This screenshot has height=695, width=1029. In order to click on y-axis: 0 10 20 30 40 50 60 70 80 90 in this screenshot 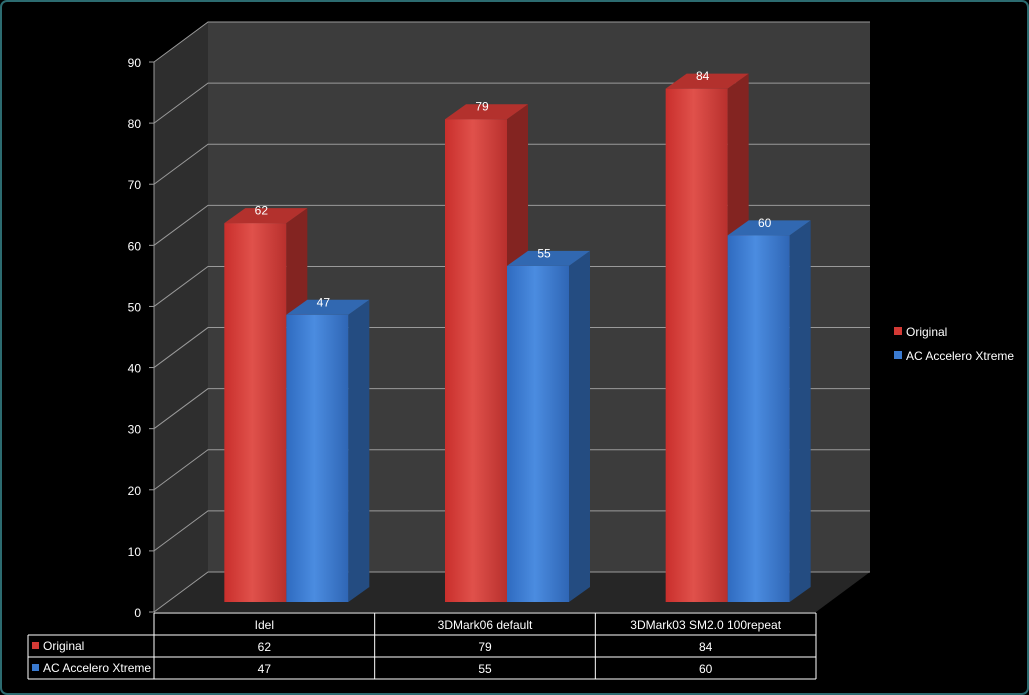, I will do `click(141, 338)`.